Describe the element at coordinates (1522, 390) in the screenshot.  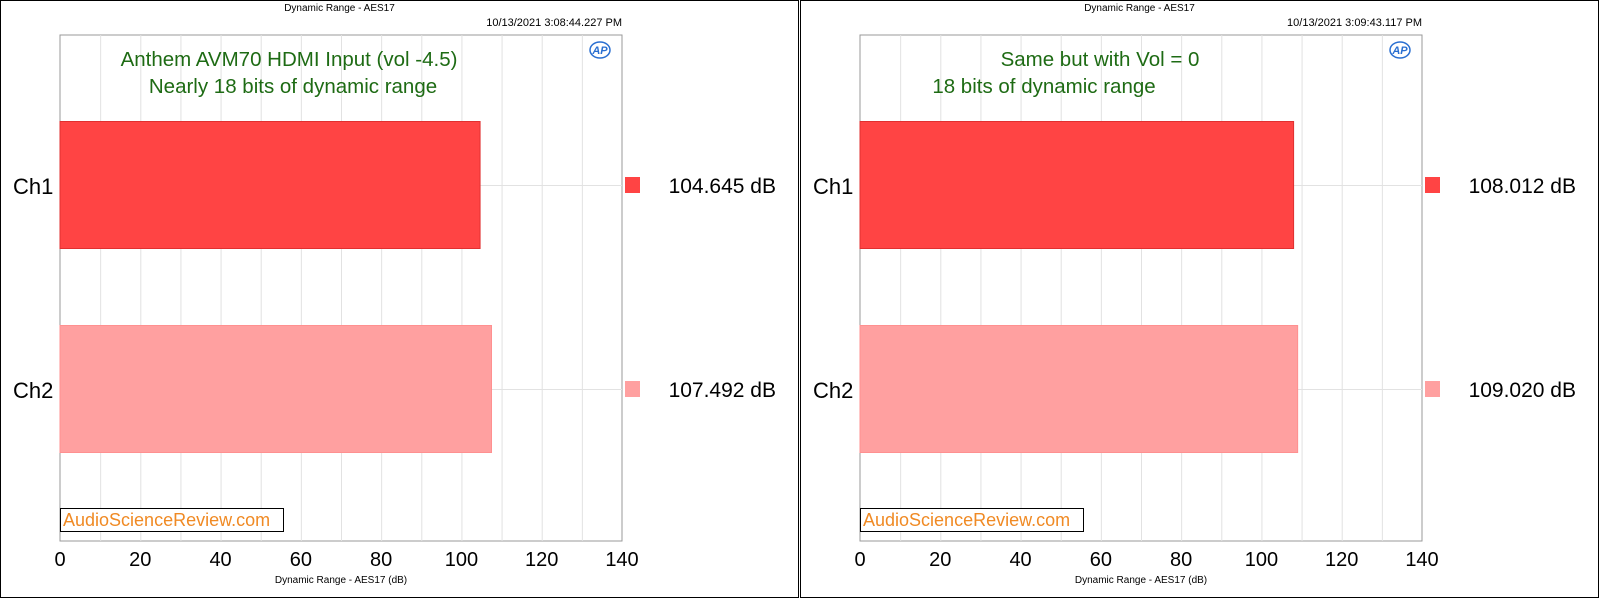
I see `value-label: 109.020 dB` at that location.